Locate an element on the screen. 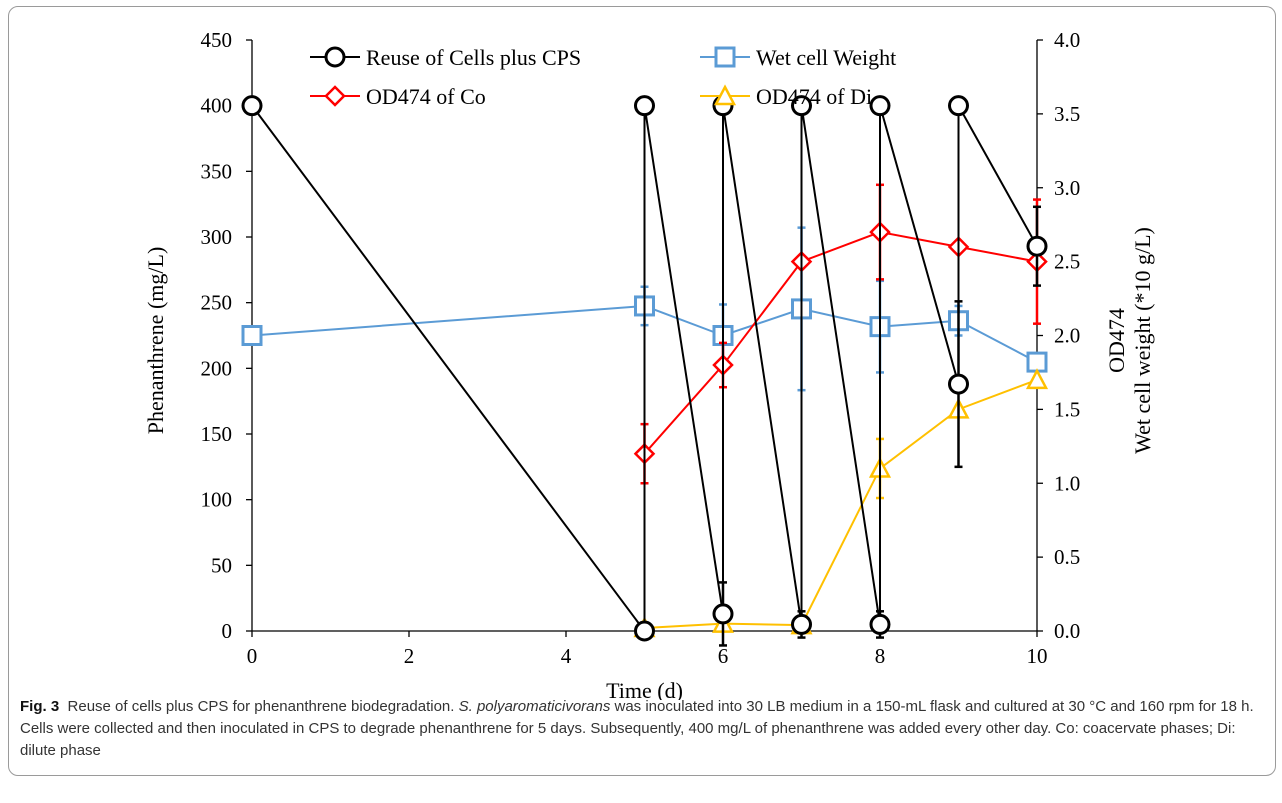  caption-label: Fig. 3 is located at coordinates (40, 706).